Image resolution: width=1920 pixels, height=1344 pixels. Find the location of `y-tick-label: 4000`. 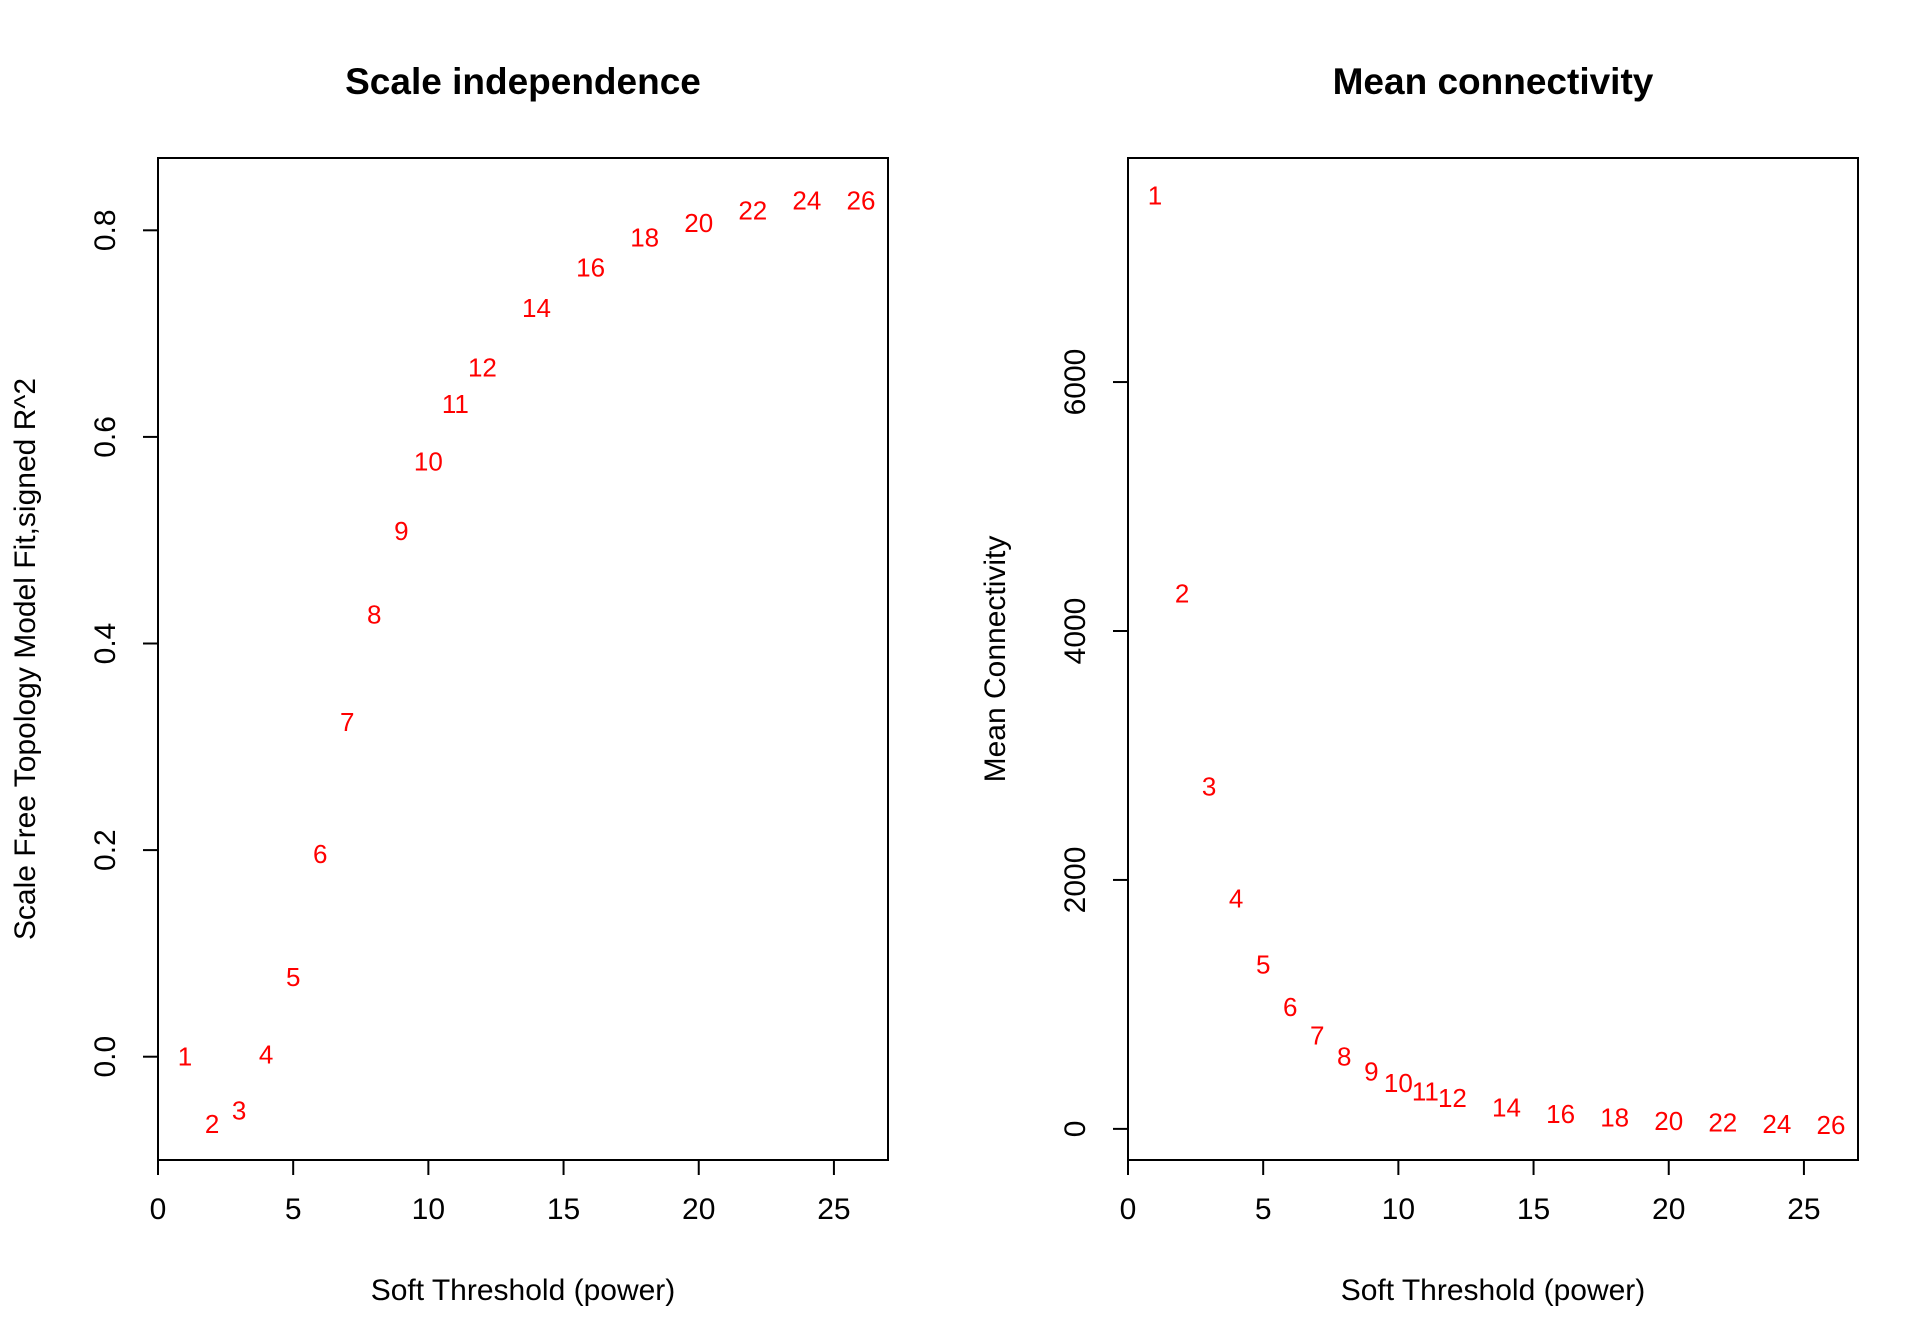

y-tick-label: 4000 is located at coordinates (1075, 631).